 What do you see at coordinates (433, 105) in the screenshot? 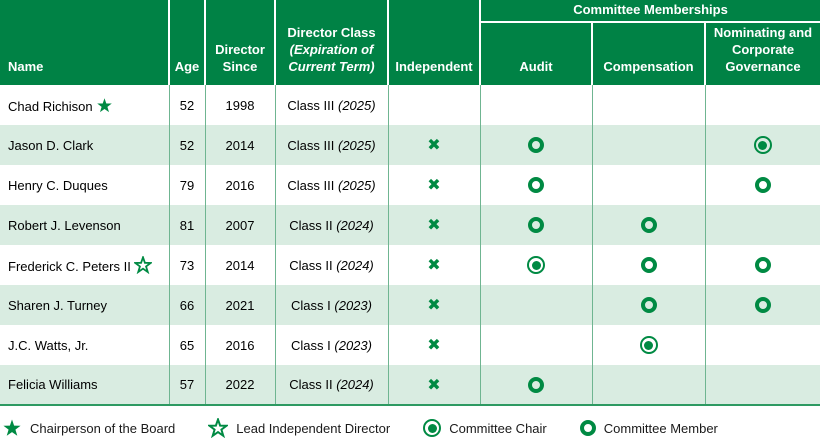
I see `cell-independent` at bounding box center [433, 105].